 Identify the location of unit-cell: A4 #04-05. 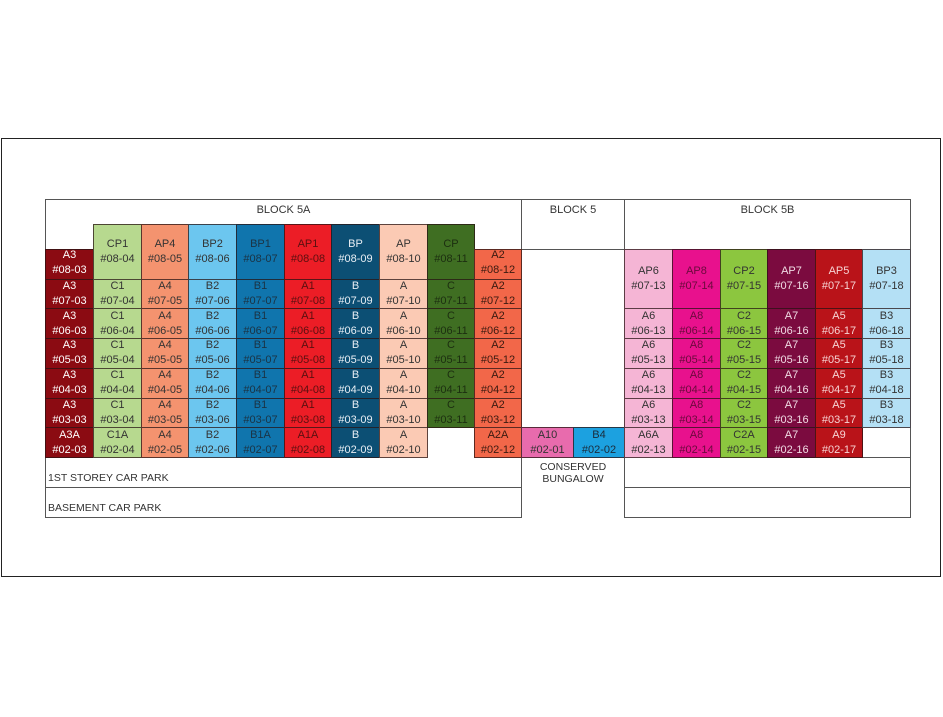
(165, 383).